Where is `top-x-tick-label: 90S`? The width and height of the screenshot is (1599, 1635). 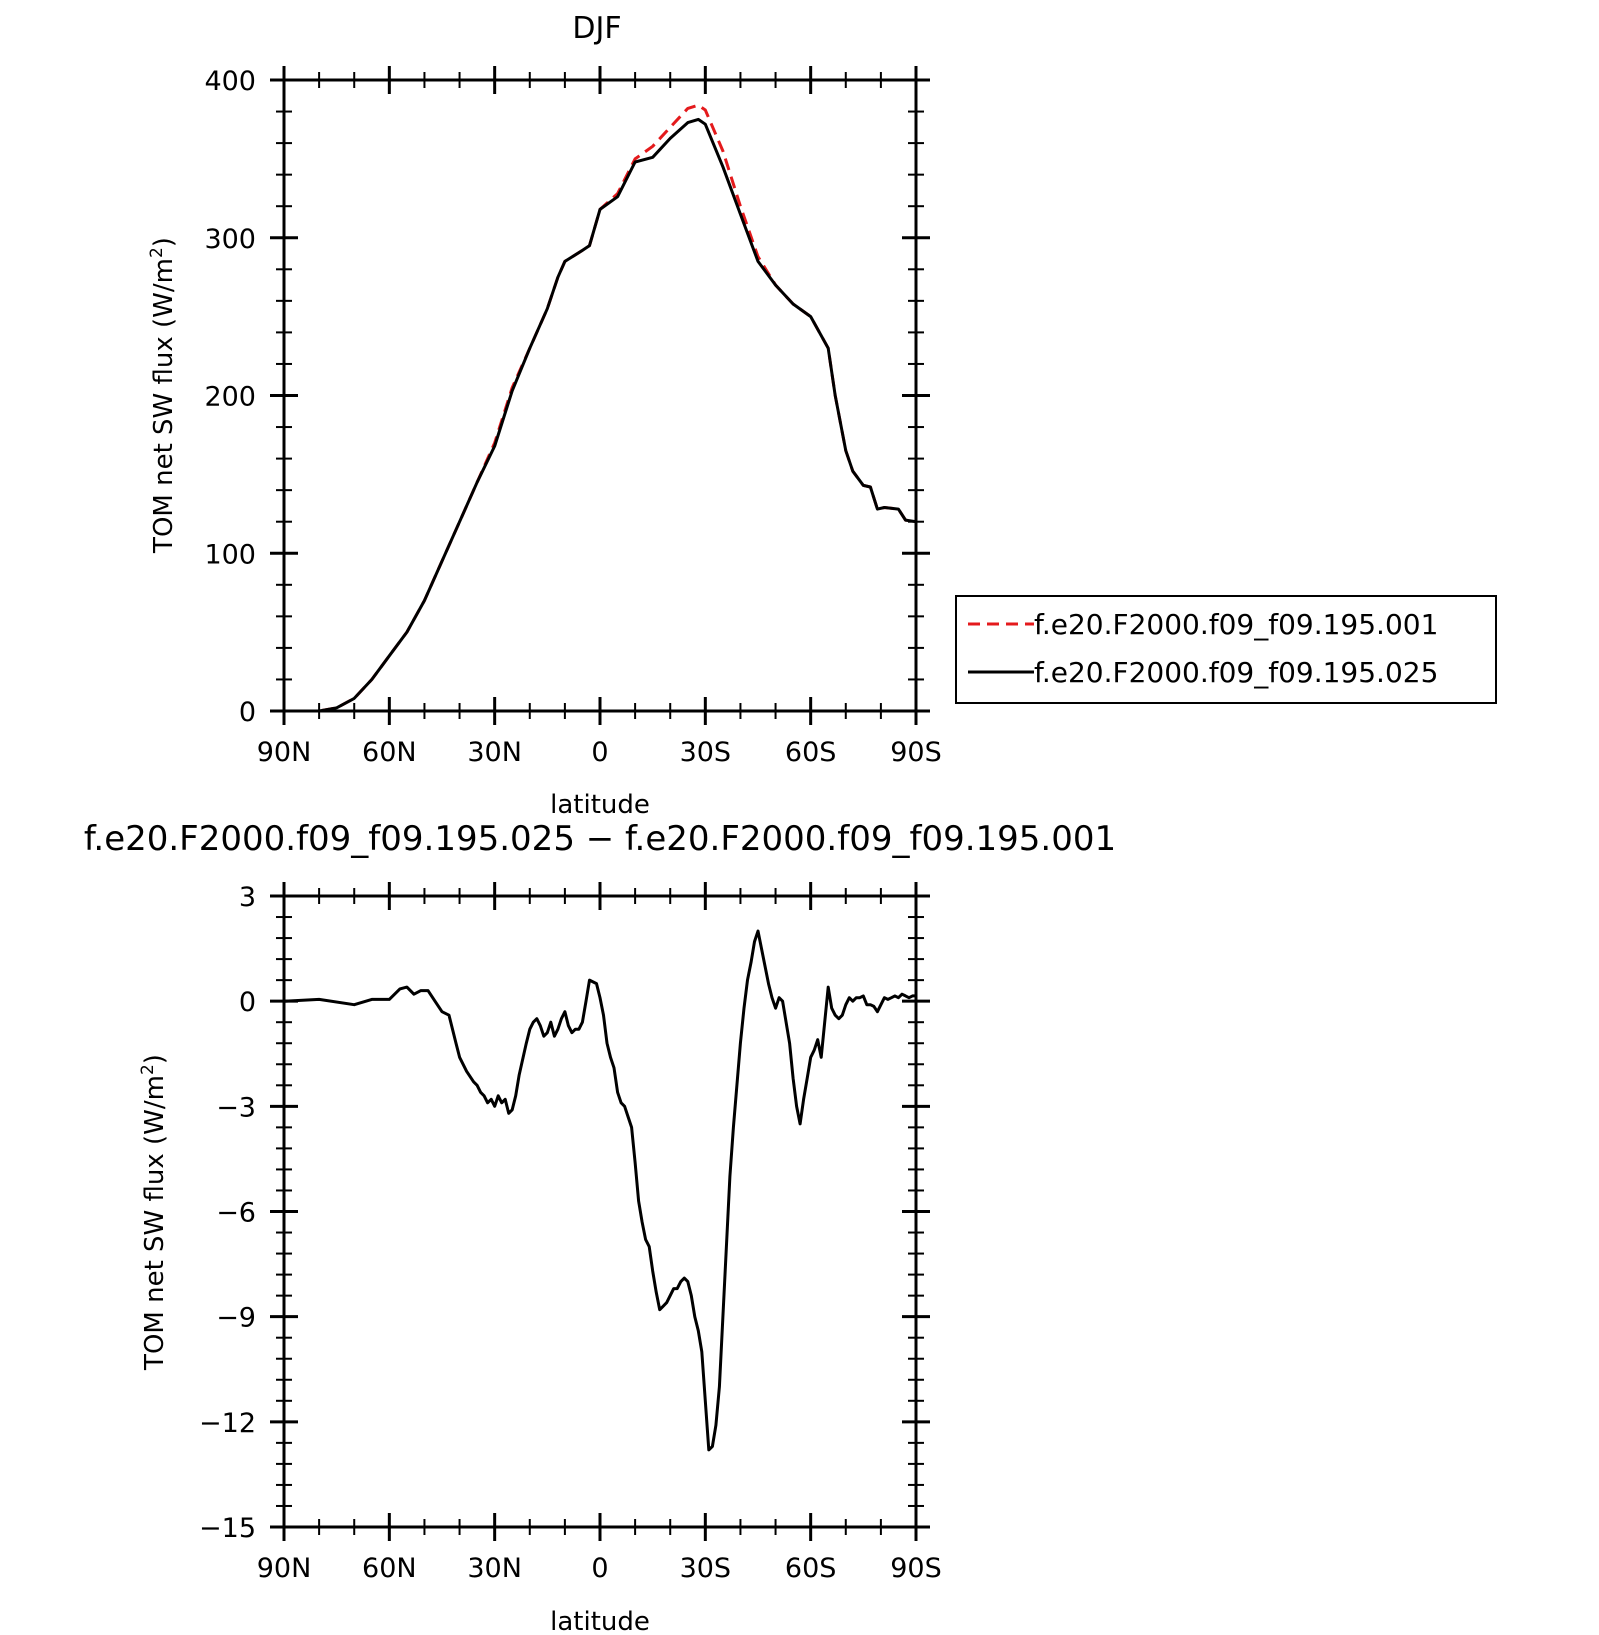 top-x-tick-label: 90S is located at coordinates (916, 752).